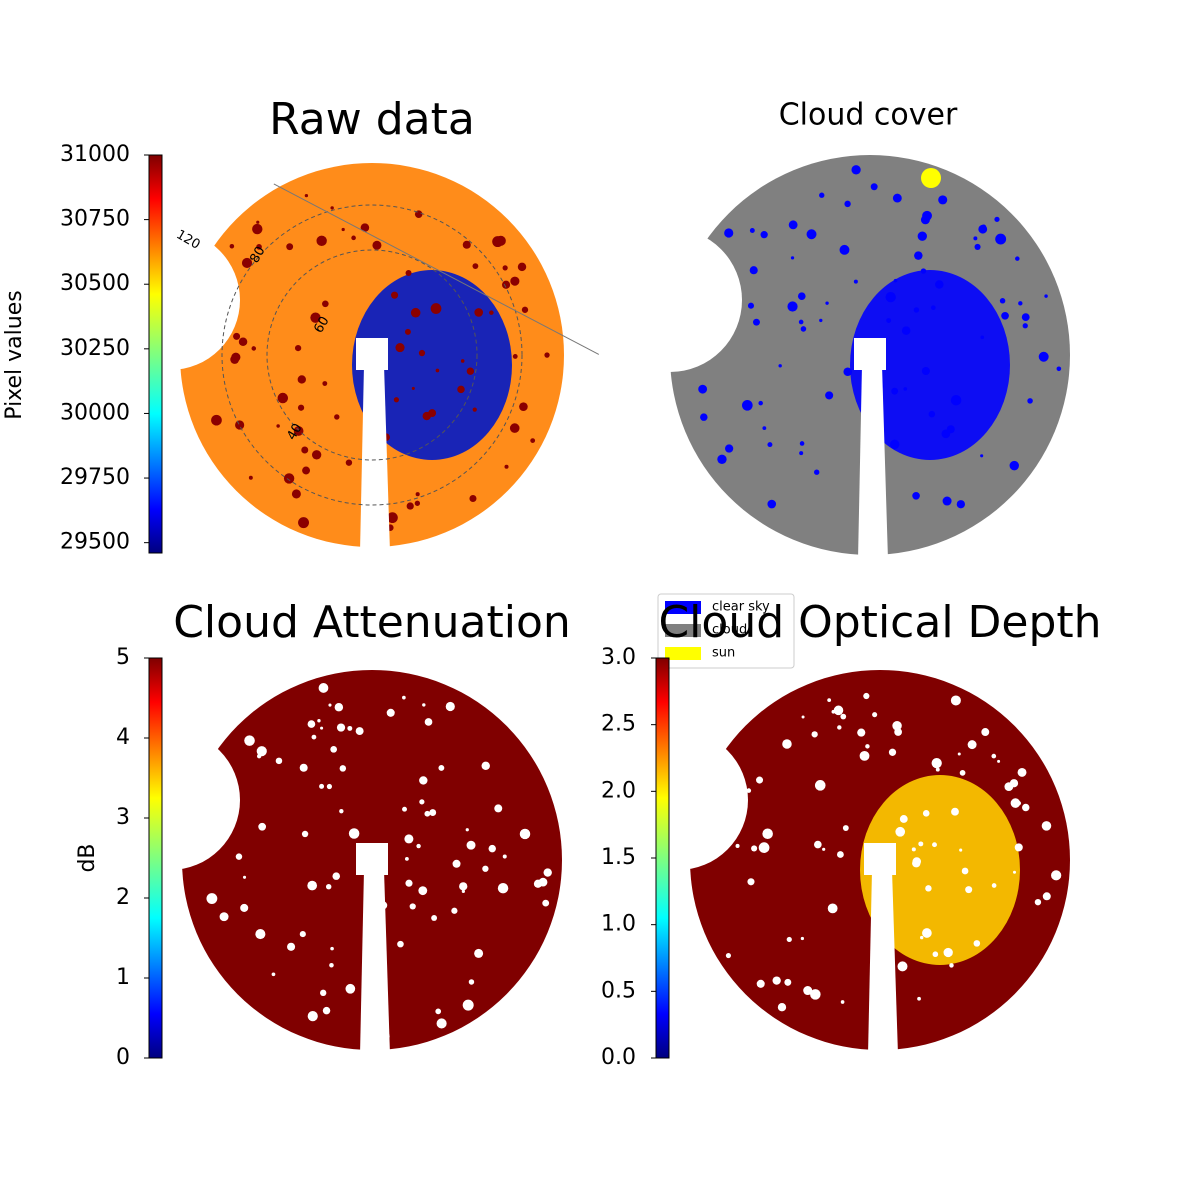  What do you see at coordinates (14, 354) in the screenshot?
I see `colorbar-label: Pixel values` at bounding box center [14, 354].